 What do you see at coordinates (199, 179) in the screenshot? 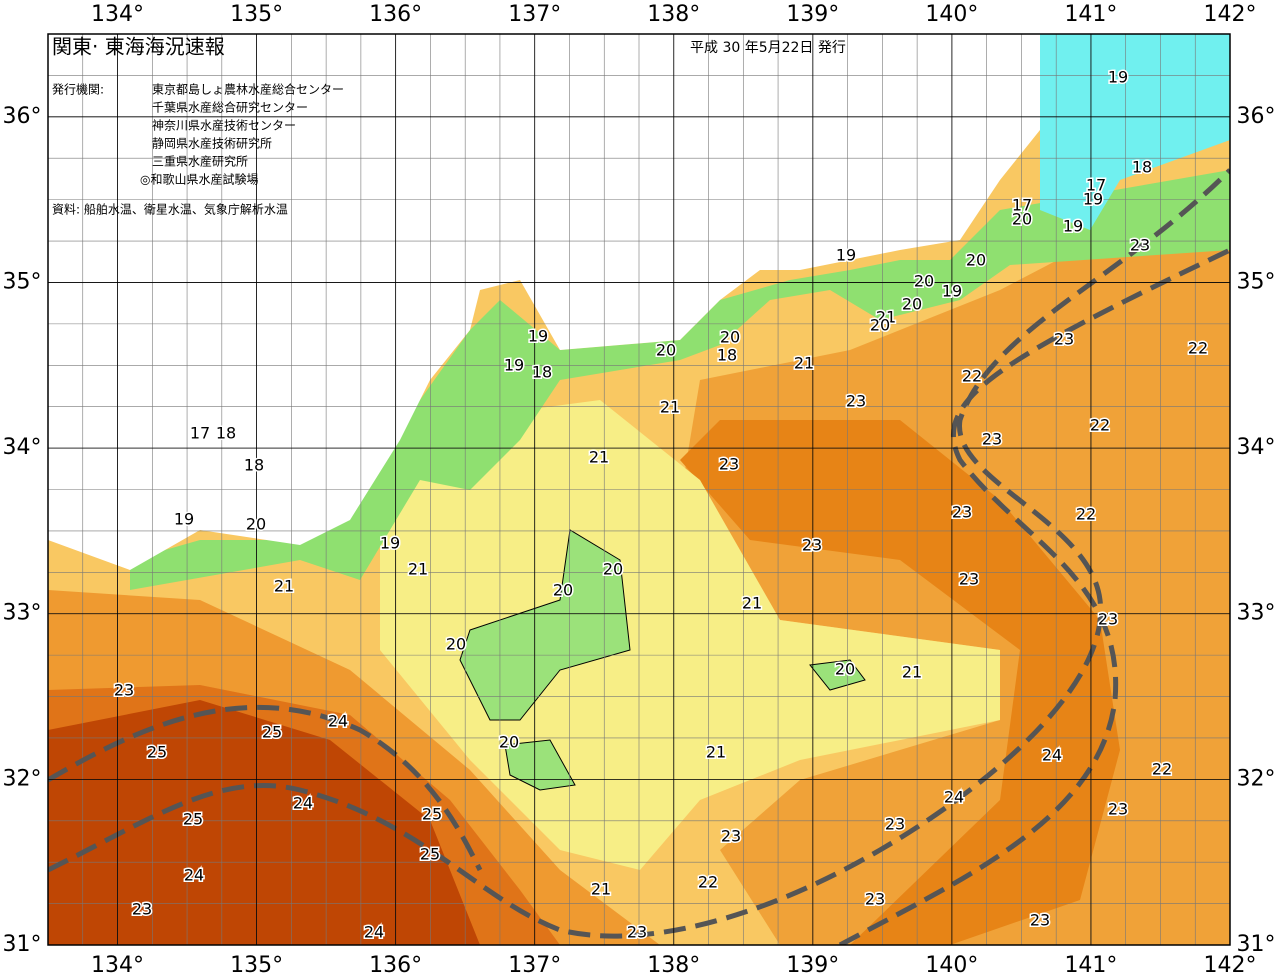
I see `issuer: ◎和歌山県水産試験場` at bounding box center [199, 179].